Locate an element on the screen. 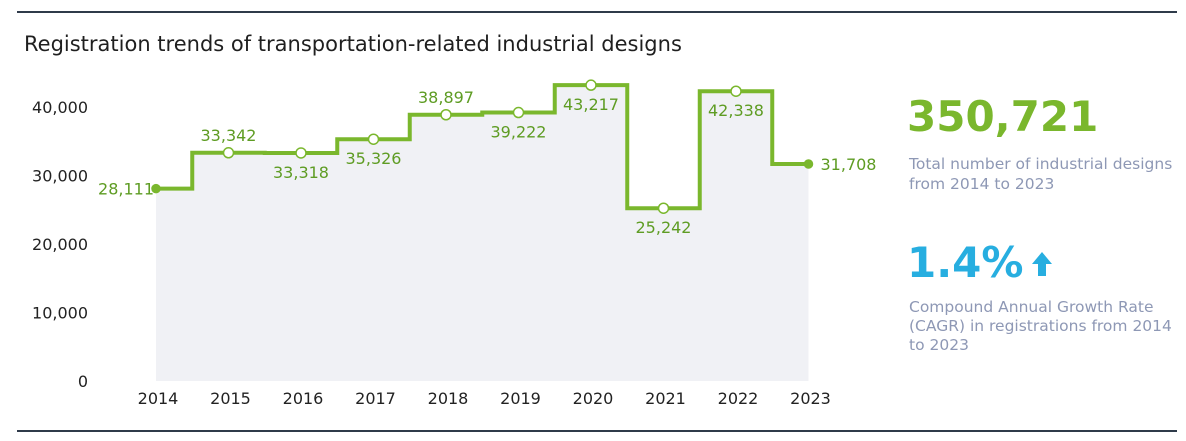  data-point-2016 is located at coordinates (301, 153).